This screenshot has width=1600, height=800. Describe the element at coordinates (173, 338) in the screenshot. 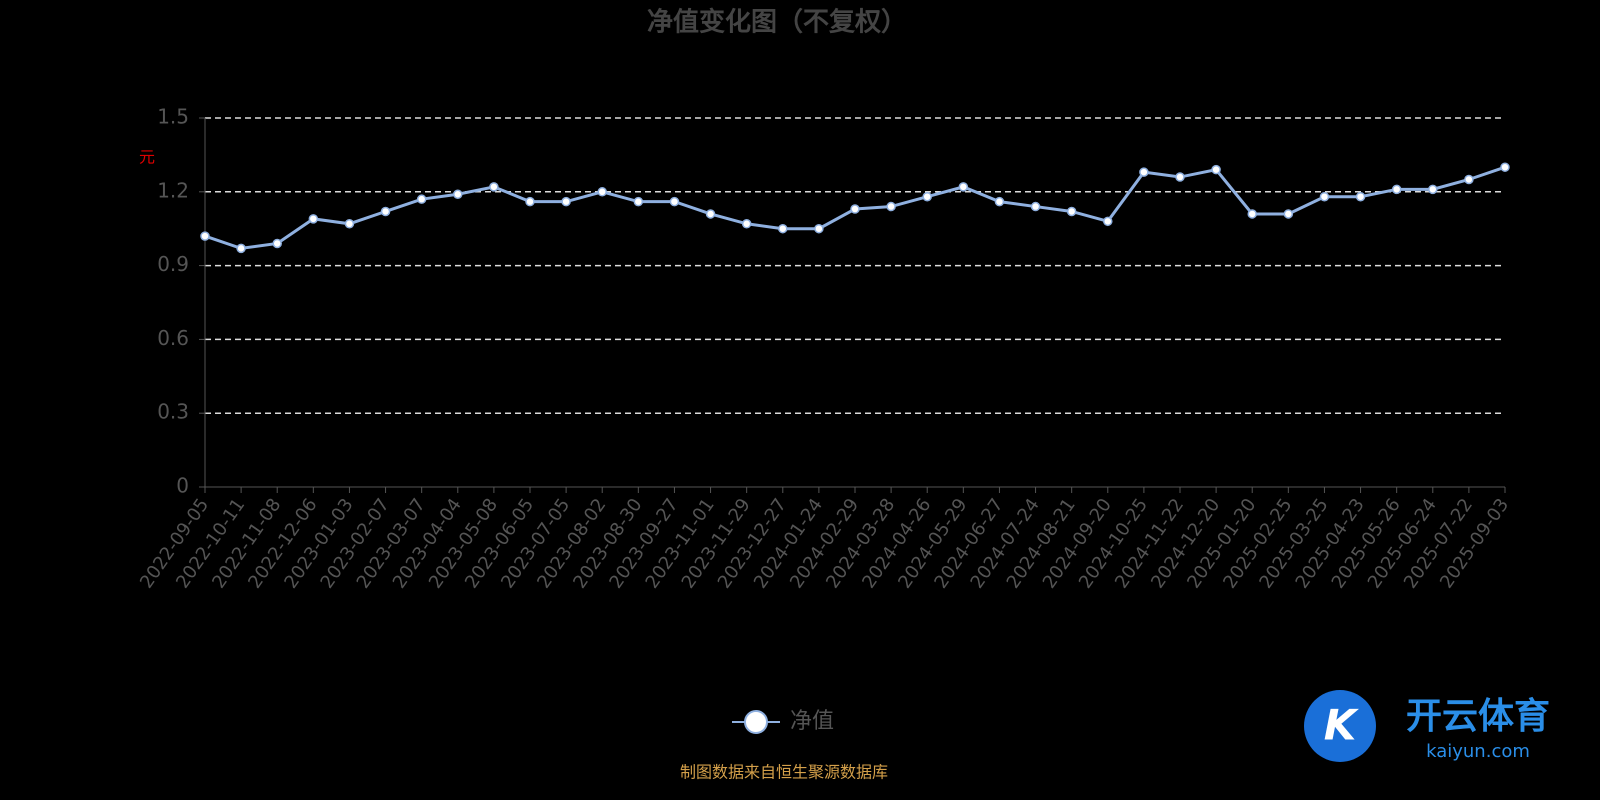

I see `y-tick-label: 0.6` at that location.